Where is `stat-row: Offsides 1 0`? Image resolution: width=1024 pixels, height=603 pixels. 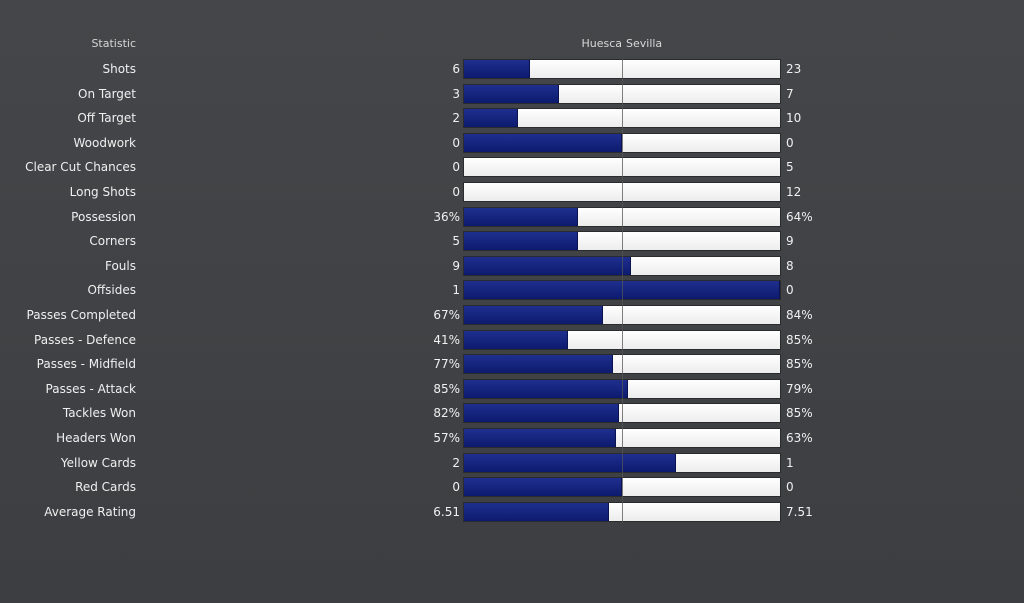 stat-row: Offsides 1 0 is located at coordinates (512, 291).